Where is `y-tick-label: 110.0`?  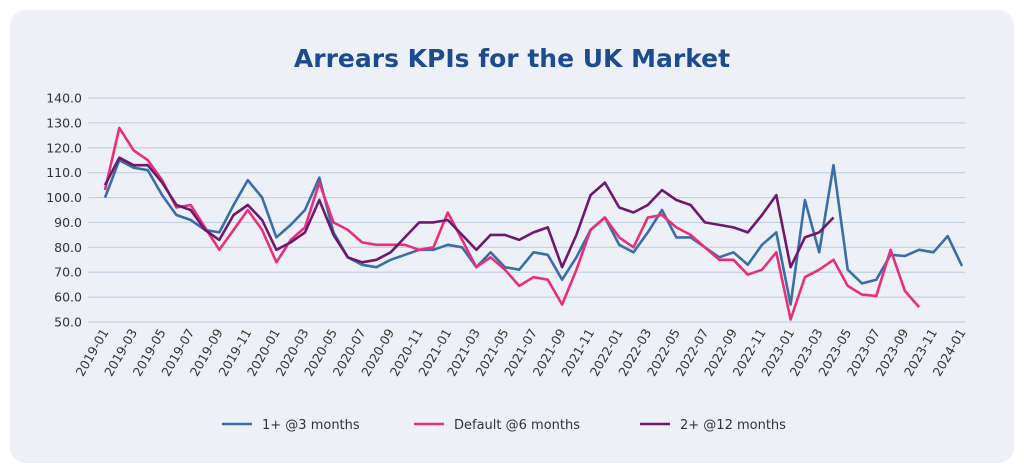
y-tick-label: 110.0 is located at coordinates (64, 172).